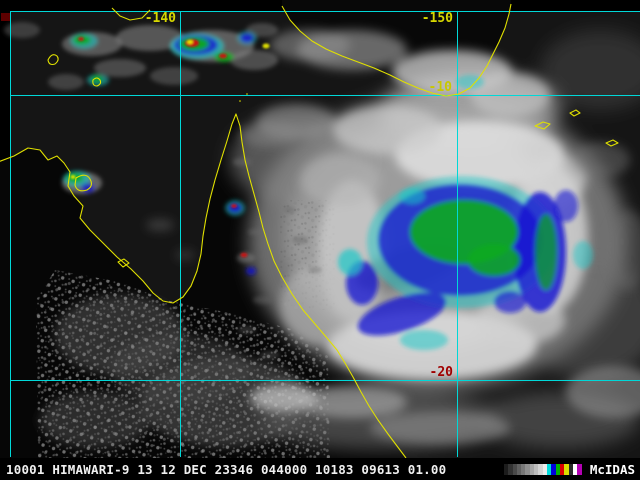  What do you see at coordinates (612, 469) in the screenshot?
I see `mcidas-brand: McIDAS` at bounding box center [612, 469].